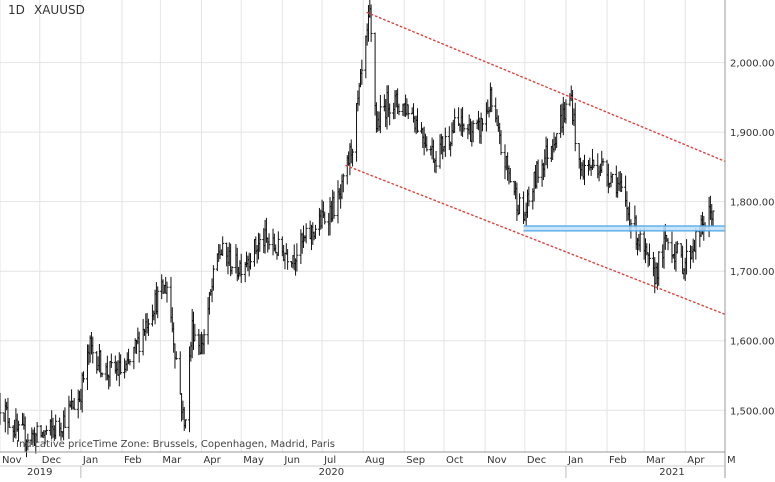  Describe the element at coordinates (546, 87) in the screenshot. I see `red-trendline` at that location.